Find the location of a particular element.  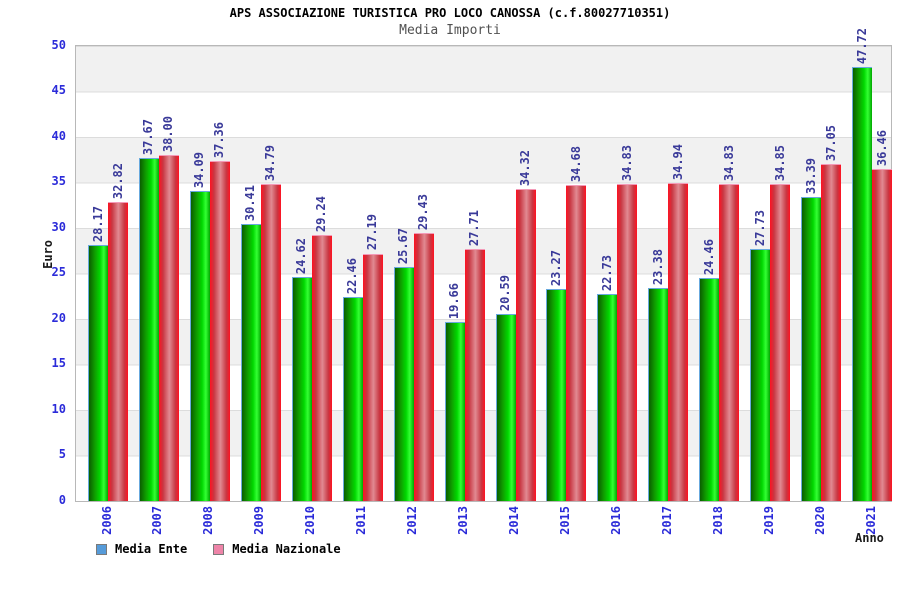

bar-media-nazionale-2006 is located at coordinates (118, 351).